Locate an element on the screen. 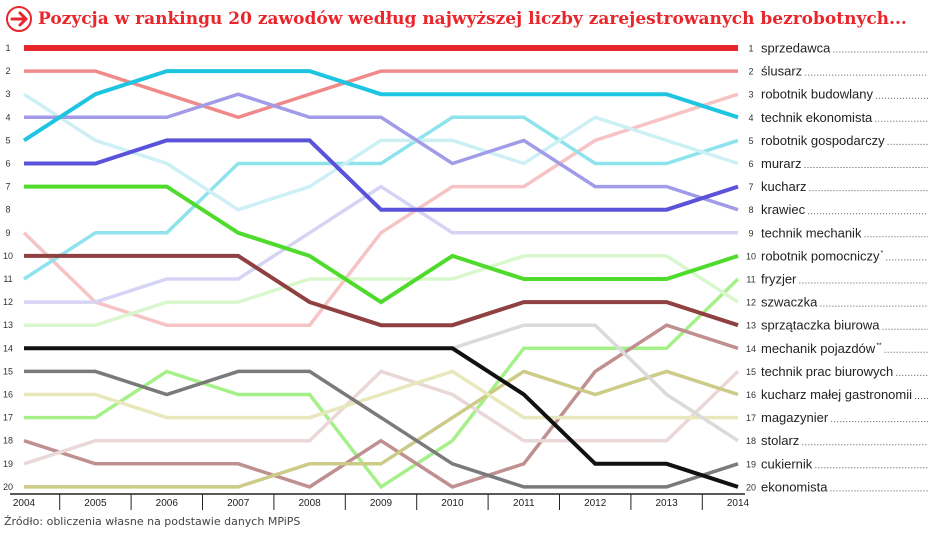 This screenshot has height=540, width=934. legend-label: krawiec is located at coordinates (783, 209).